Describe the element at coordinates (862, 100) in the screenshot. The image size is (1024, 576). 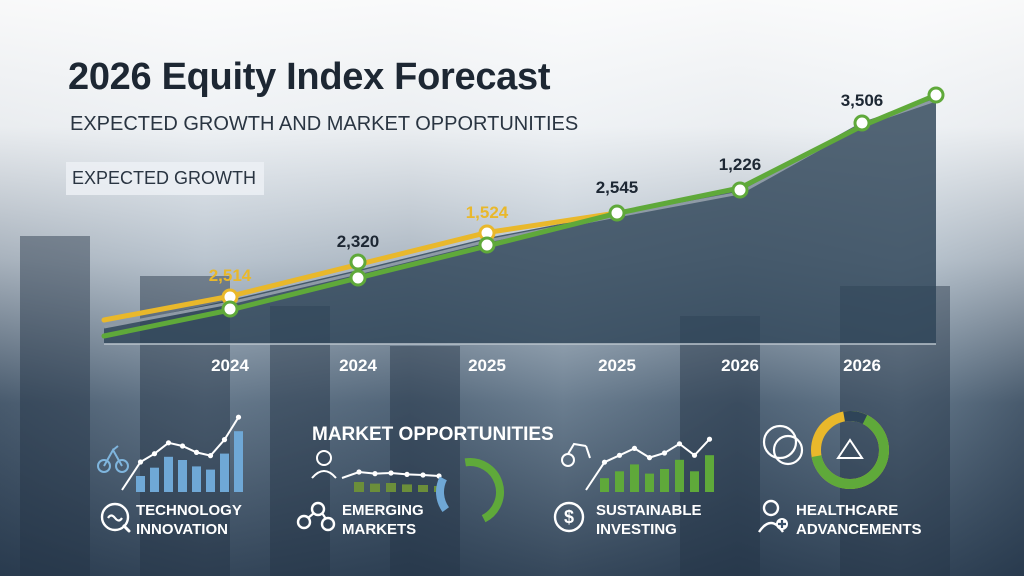
I see `data-label: 3,506` at that location.